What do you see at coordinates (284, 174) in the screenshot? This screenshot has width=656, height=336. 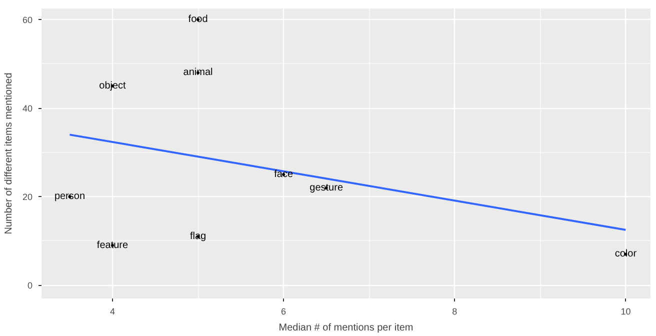 I see `series-label: face` at bounding box center [284, 174].